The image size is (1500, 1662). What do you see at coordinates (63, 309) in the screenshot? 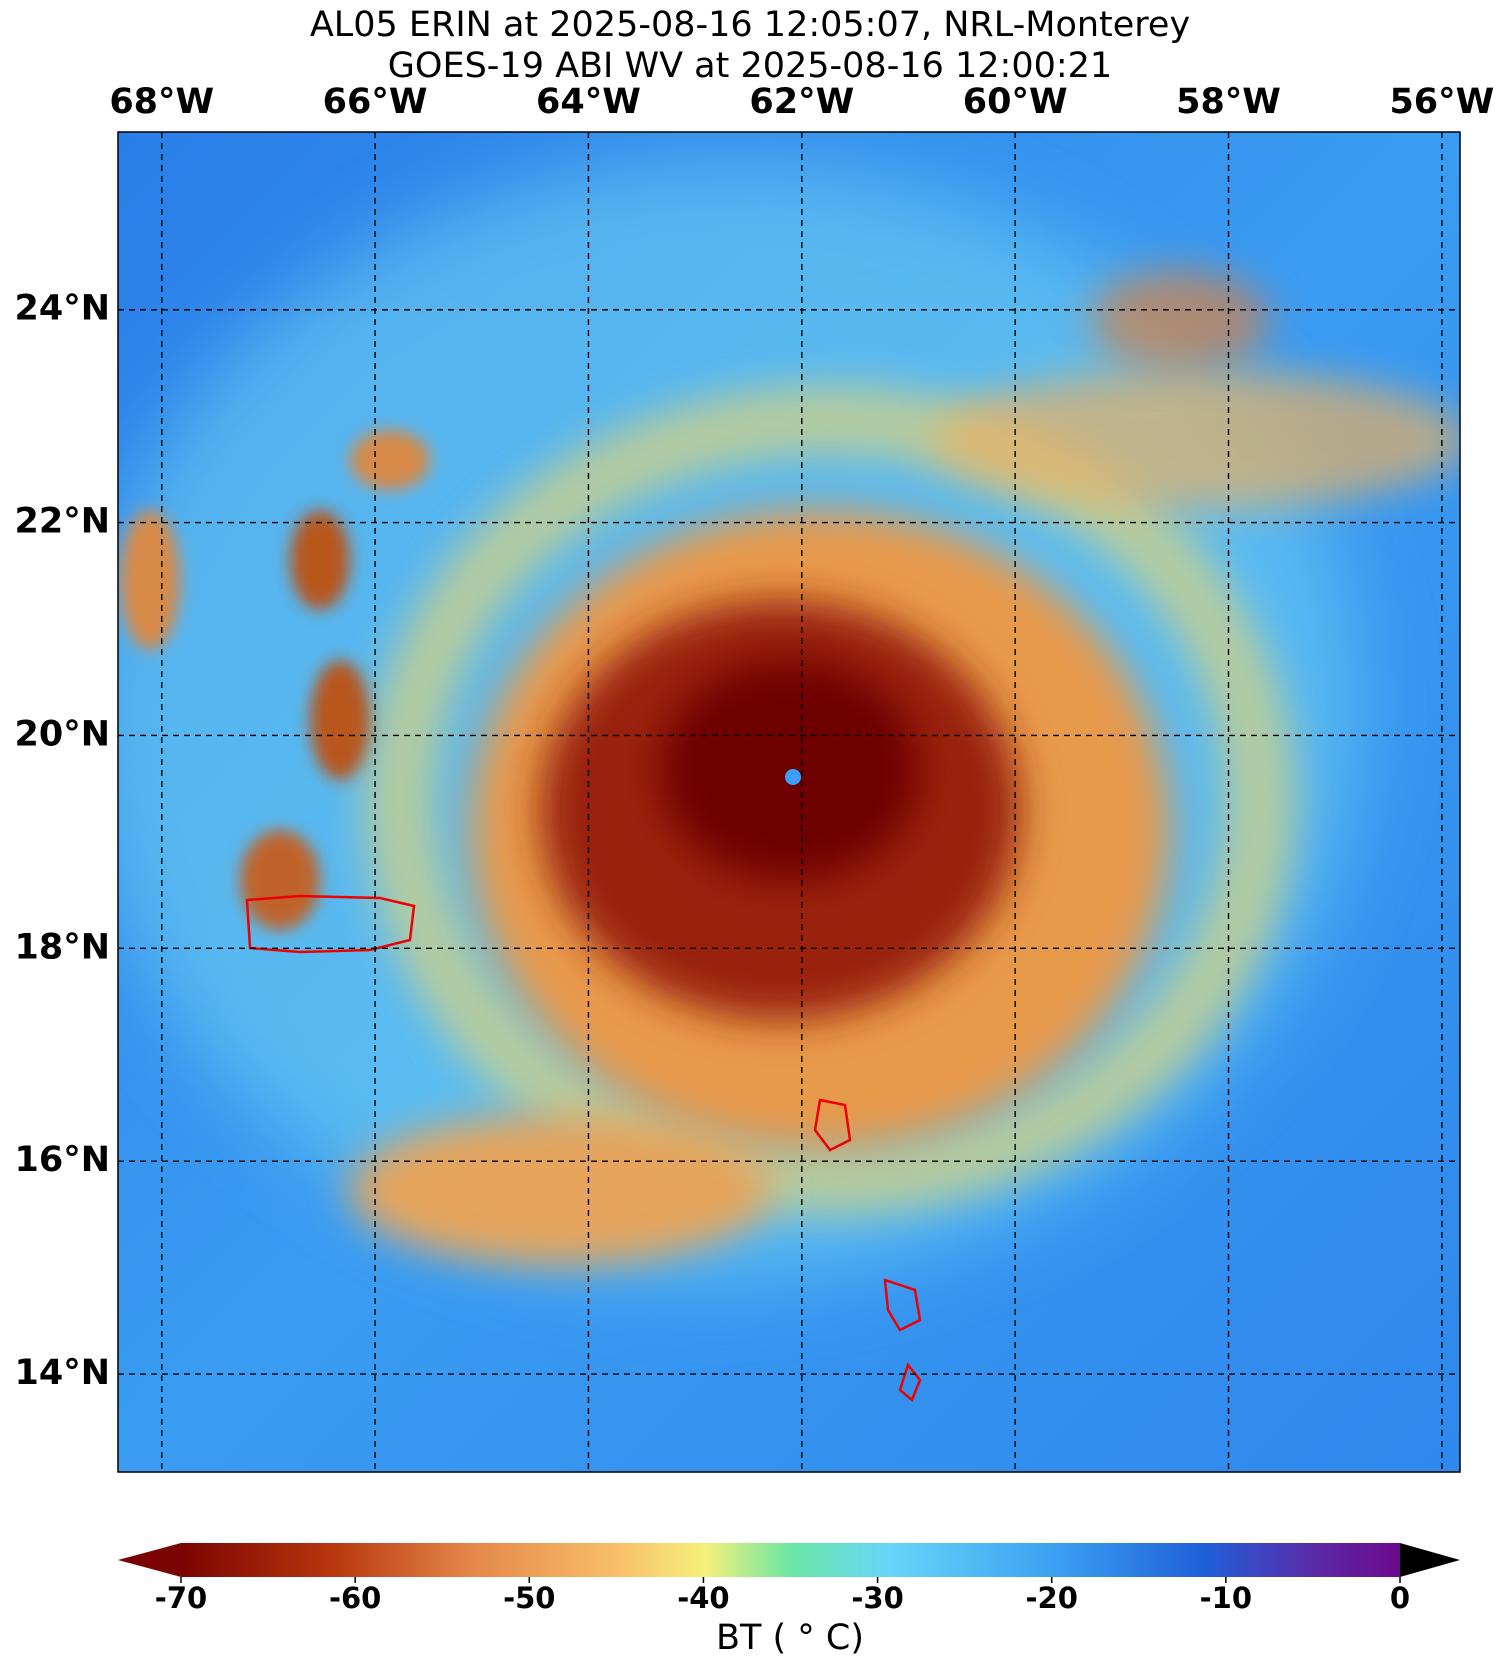
I see `lat-tick-label: 24°N` at bounding box center [63, 309].